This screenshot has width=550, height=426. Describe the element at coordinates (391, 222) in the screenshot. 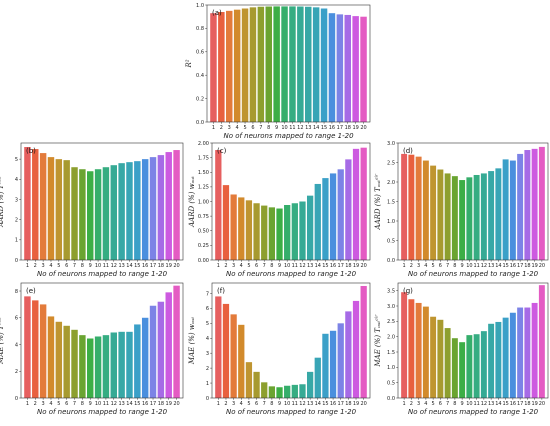

I see `y-tick-label: 1.0` at that location.